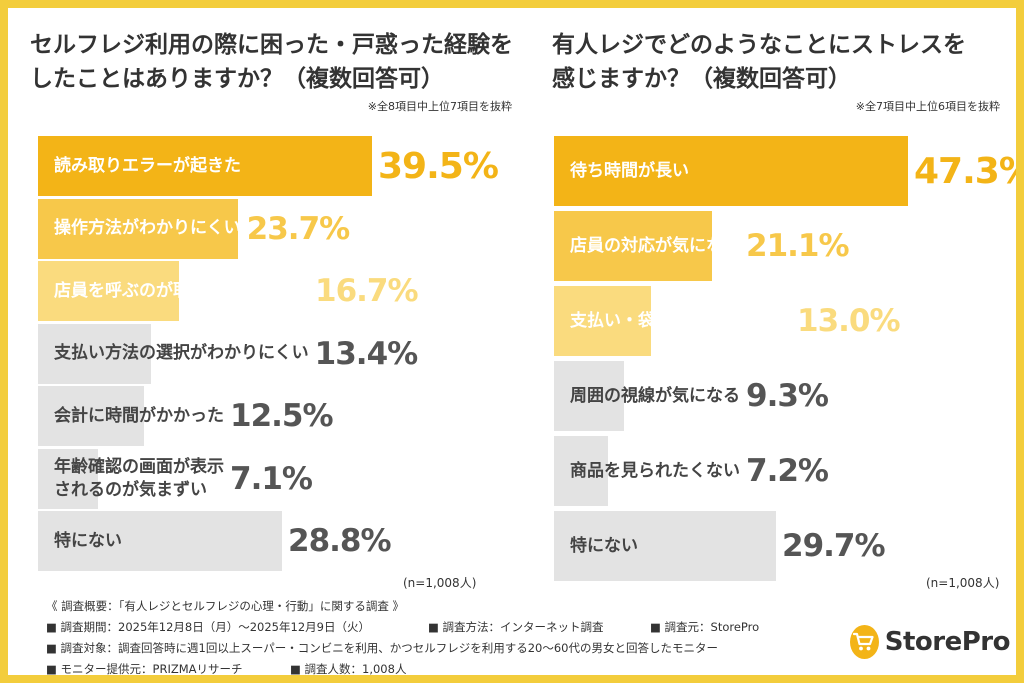  What do you see at coordinates (271, 62) in the screenshot?
I see `left-question-title: セルフレジ利用の際に困った・戸惑った経験を したことはありますか？（複数回答可）` at bounding box center [271, 62].